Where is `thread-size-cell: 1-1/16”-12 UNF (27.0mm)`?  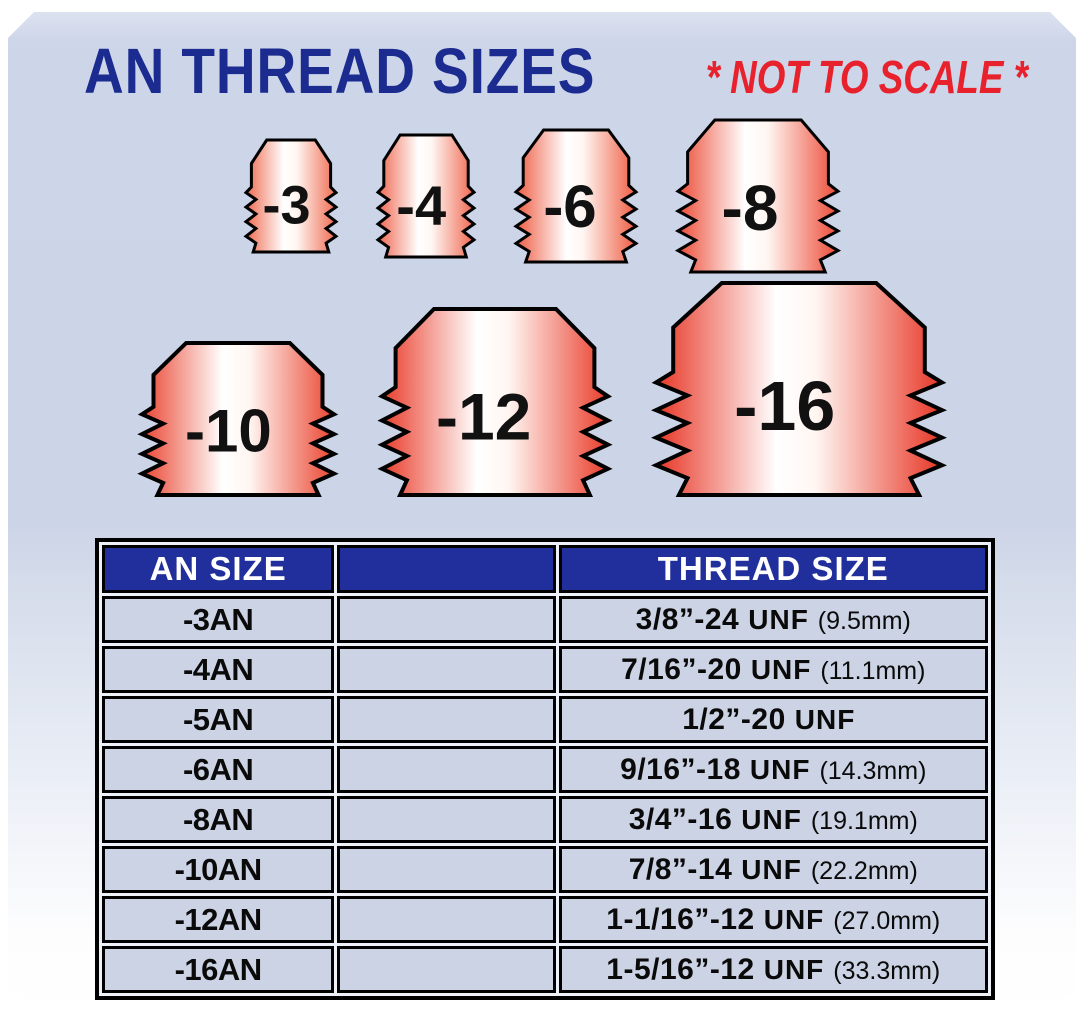 thread-size-cell: 1-1/16”-12 UNF (27.0mm) is located at coordinates (773, 919).